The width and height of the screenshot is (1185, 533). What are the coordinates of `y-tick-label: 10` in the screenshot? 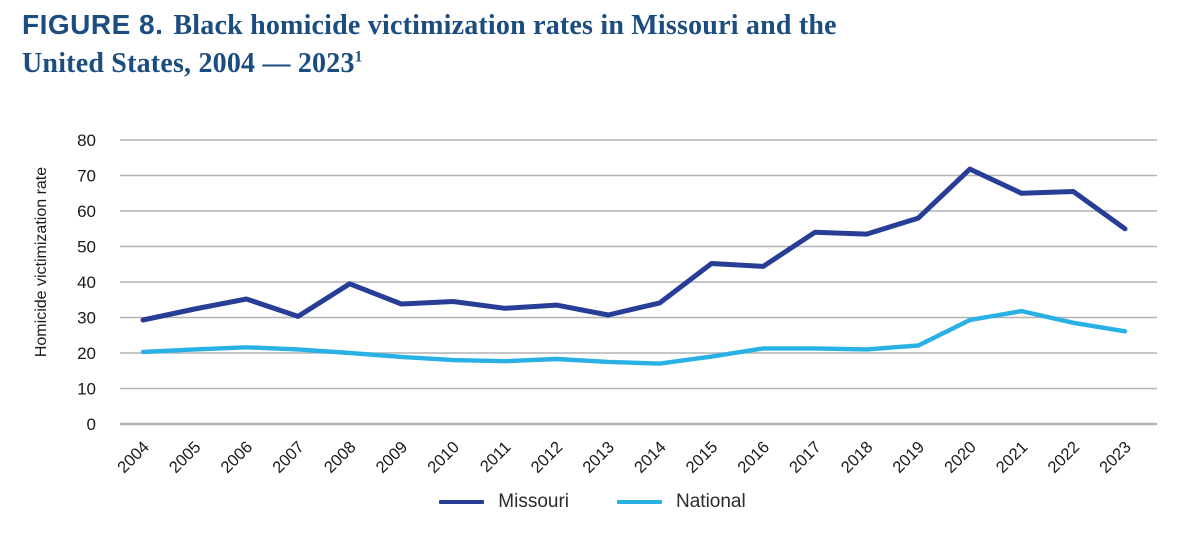 It's located at (86, 389).